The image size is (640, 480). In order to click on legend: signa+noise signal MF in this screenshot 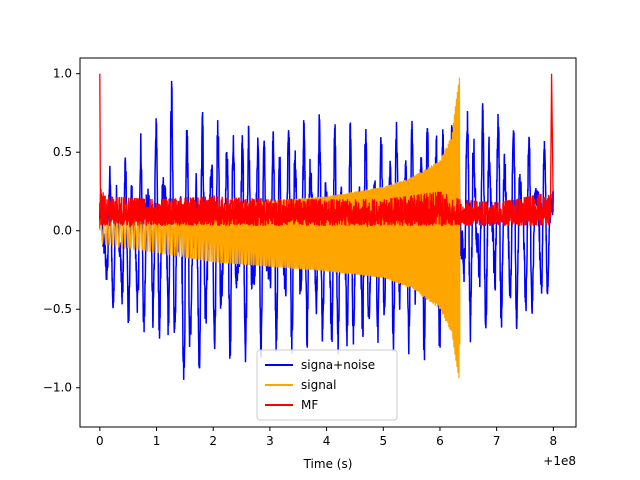, I will do `click(327, 385)`.